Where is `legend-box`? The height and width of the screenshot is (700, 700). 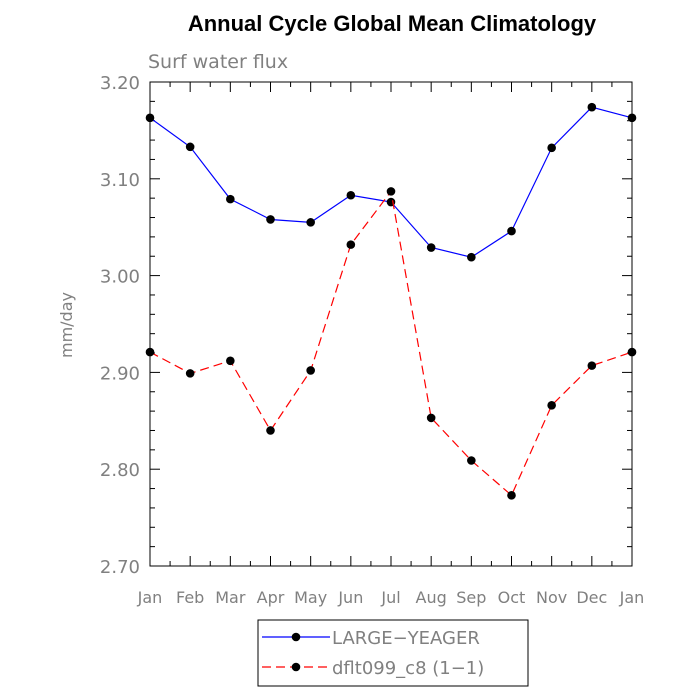 legend-box is located at coordinates (393, 653).